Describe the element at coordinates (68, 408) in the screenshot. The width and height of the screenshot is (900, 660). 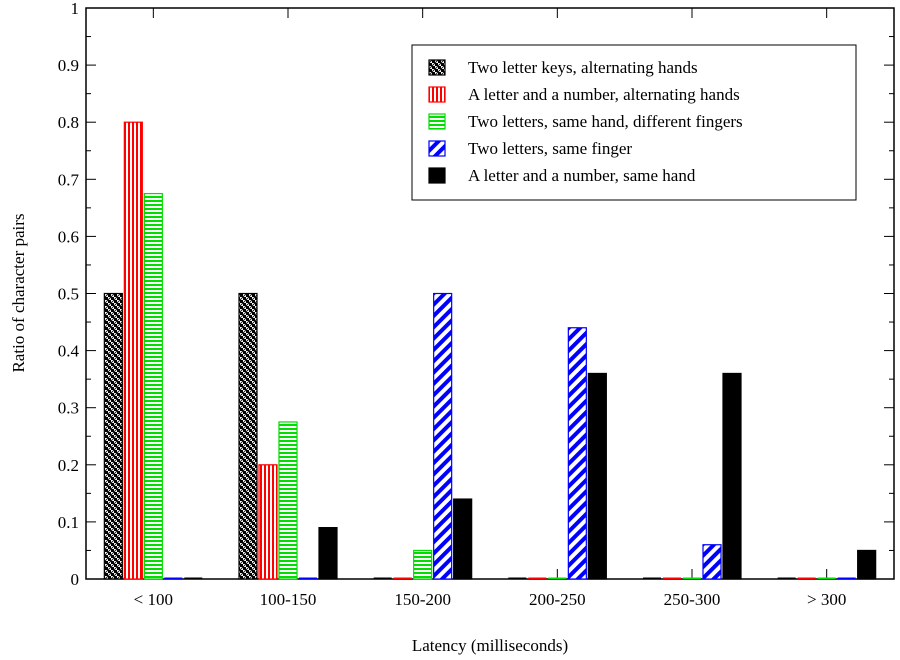
I see `y-tick-label: 0.3` at that location.